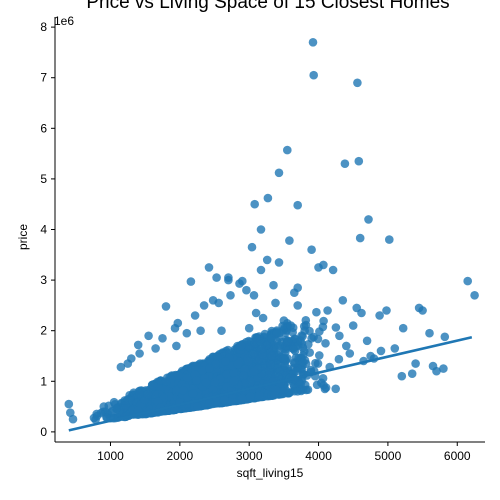 This screenshot has height=500, width=500. Describe the element at coordinates (318, 456) in the screenshot. I see `x-tick-label: 4000` at that location.